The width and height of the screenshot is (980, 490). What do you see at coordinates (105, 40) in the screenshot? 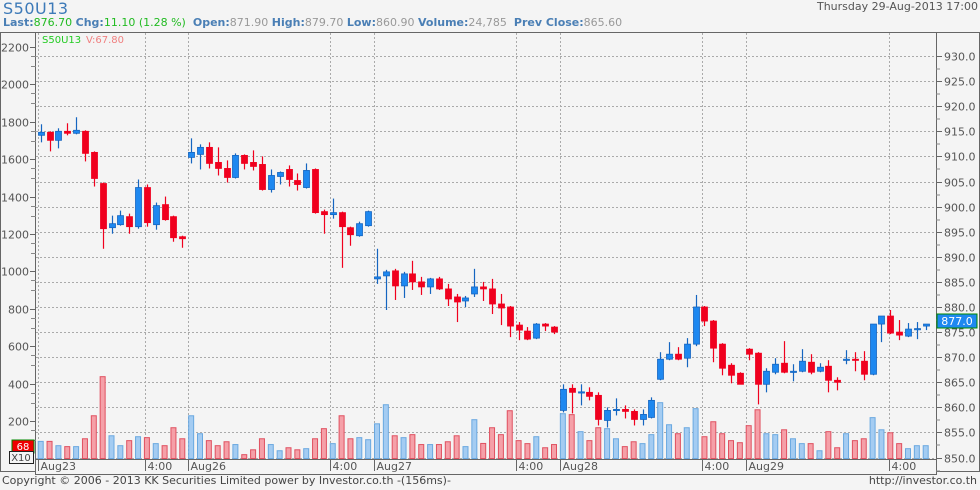
I see `legend-volume: V:67.80` at bounding box center [105, 40].